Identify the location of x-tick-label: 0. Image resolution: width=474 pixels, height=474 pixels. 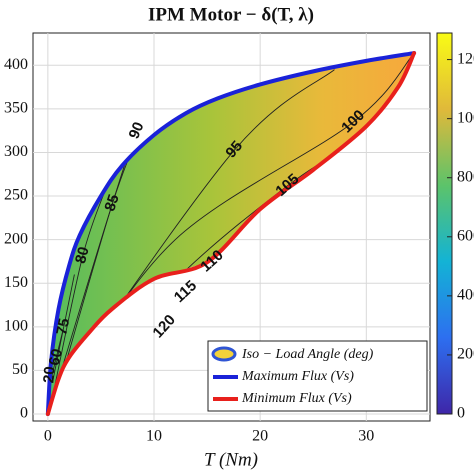
(48, 436).